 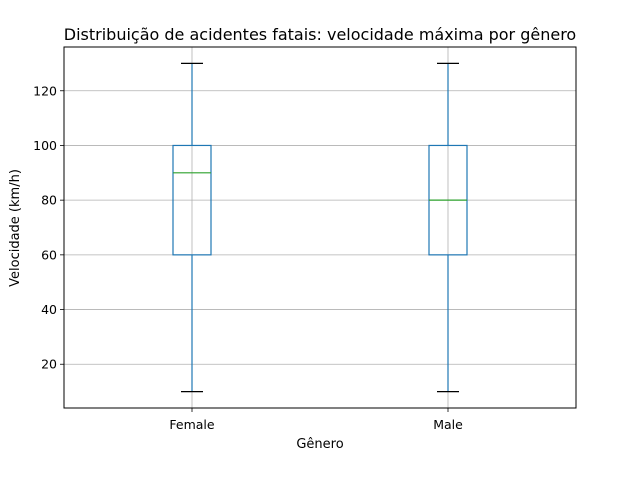 I want to click on y-tick-label: 40, so click(x=49, y=309).